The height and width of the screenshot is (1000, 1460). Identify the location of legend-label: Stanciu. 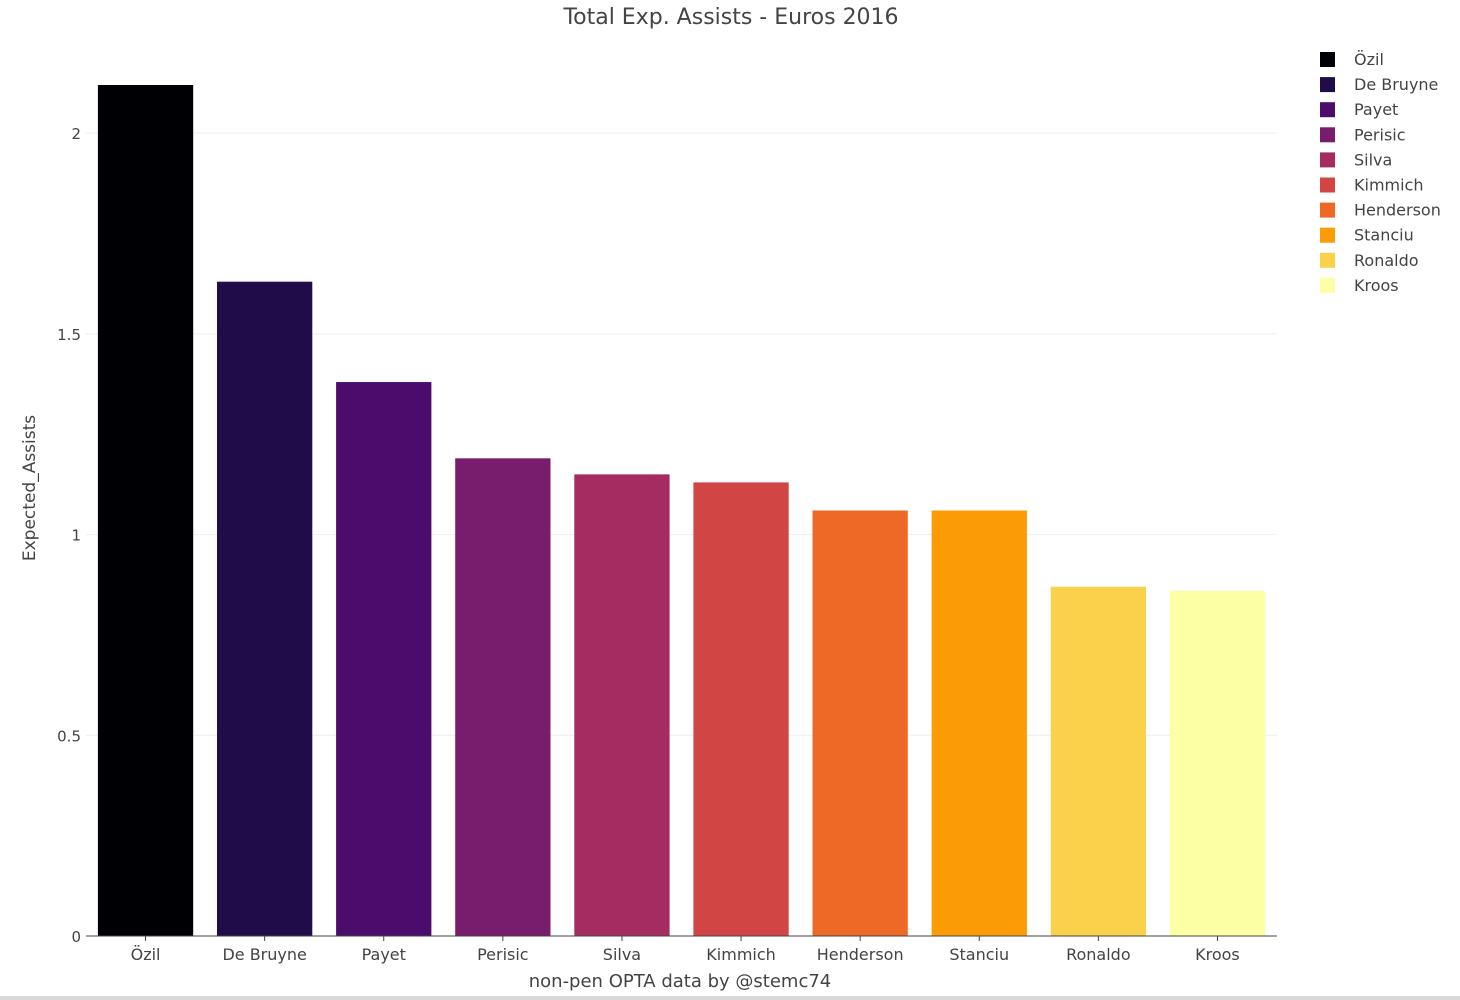
(1384, 235).